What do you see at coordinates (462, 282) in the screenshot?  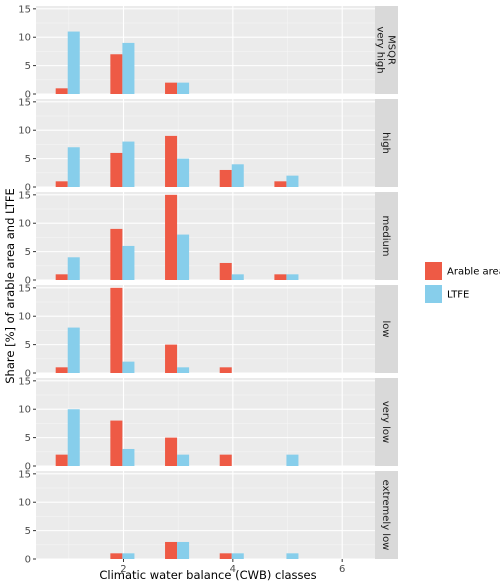 I see `legend: Arable area LTFE` at bounding box center [462, 282].